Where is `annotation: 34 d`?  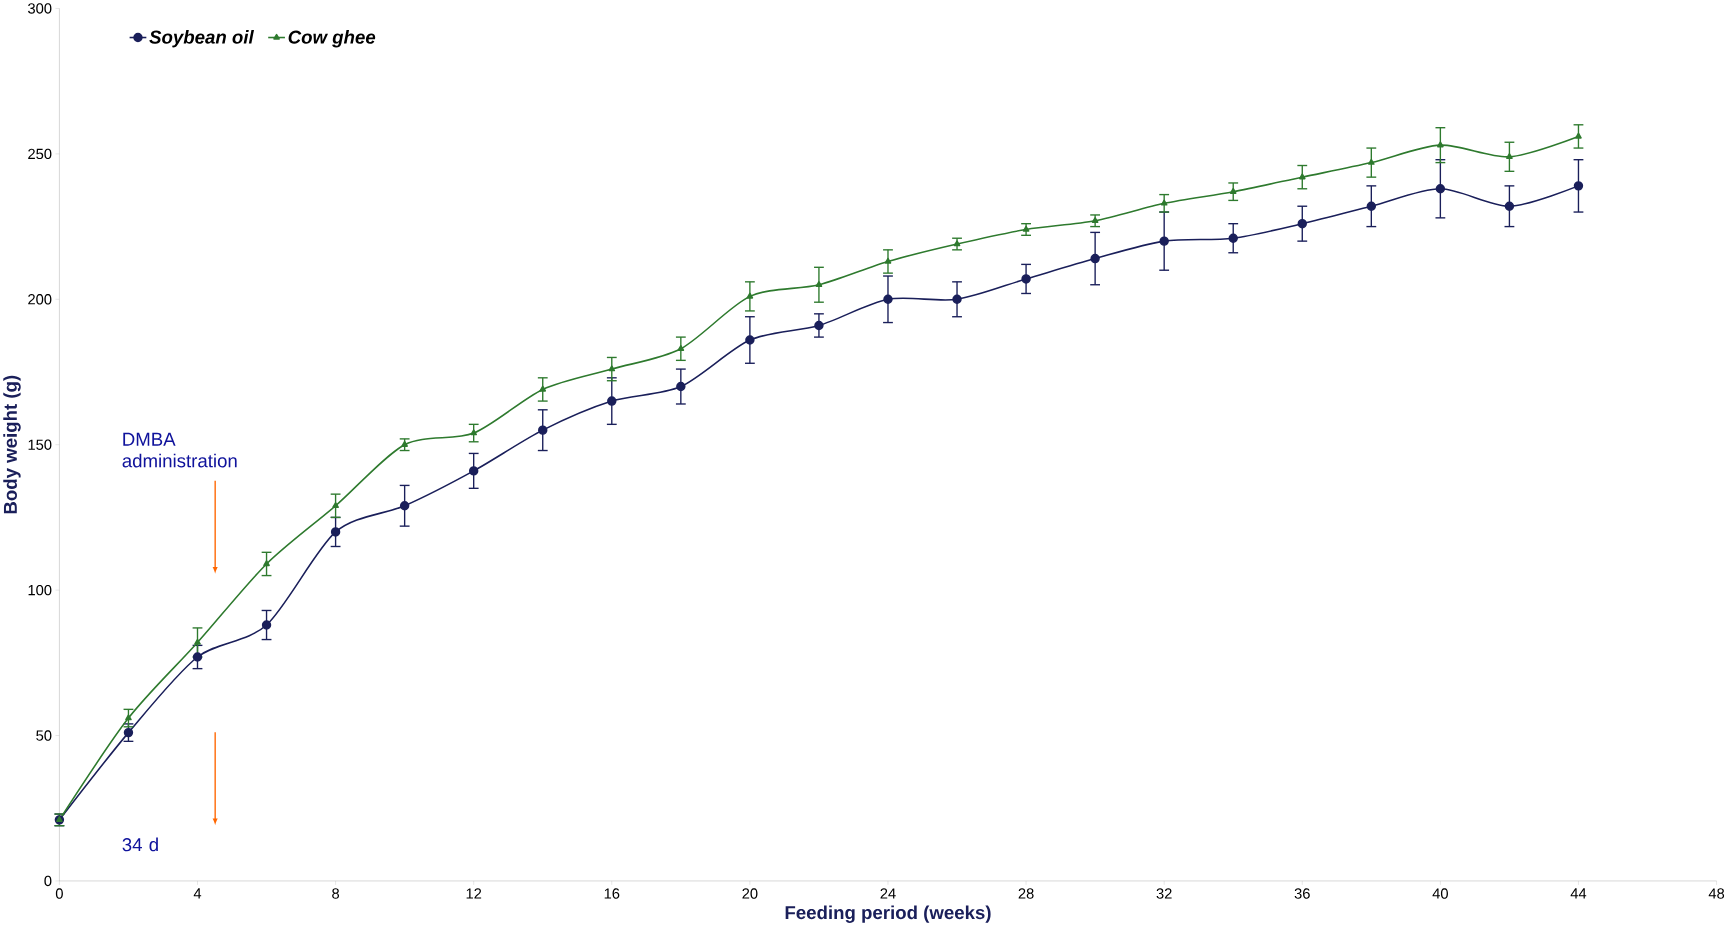
annotation: 34 d is located at coordinates (140, 844).